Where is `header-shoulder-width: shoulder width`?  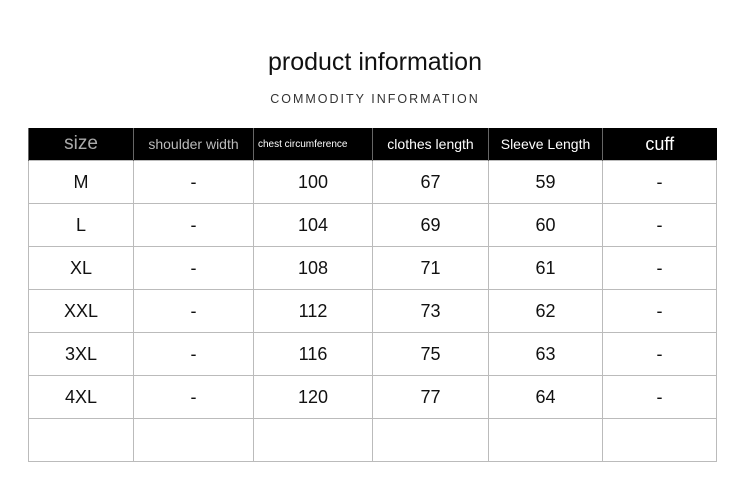 header-shoulder-width: shoulder width is located at coordinates (193, 144).